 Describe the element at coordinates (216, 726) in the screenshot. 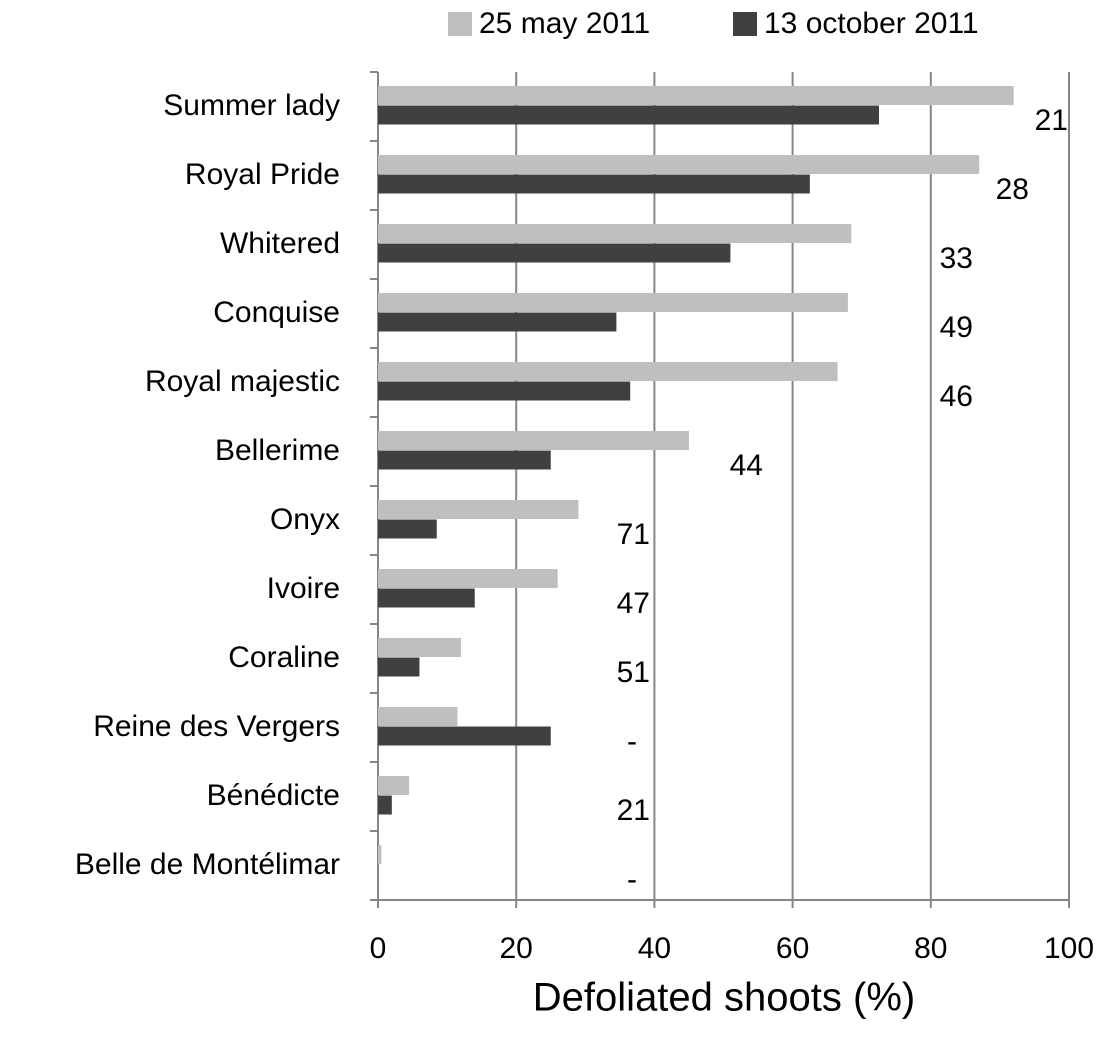

I see `y-tick-label: Reine des Vergers` at that location.